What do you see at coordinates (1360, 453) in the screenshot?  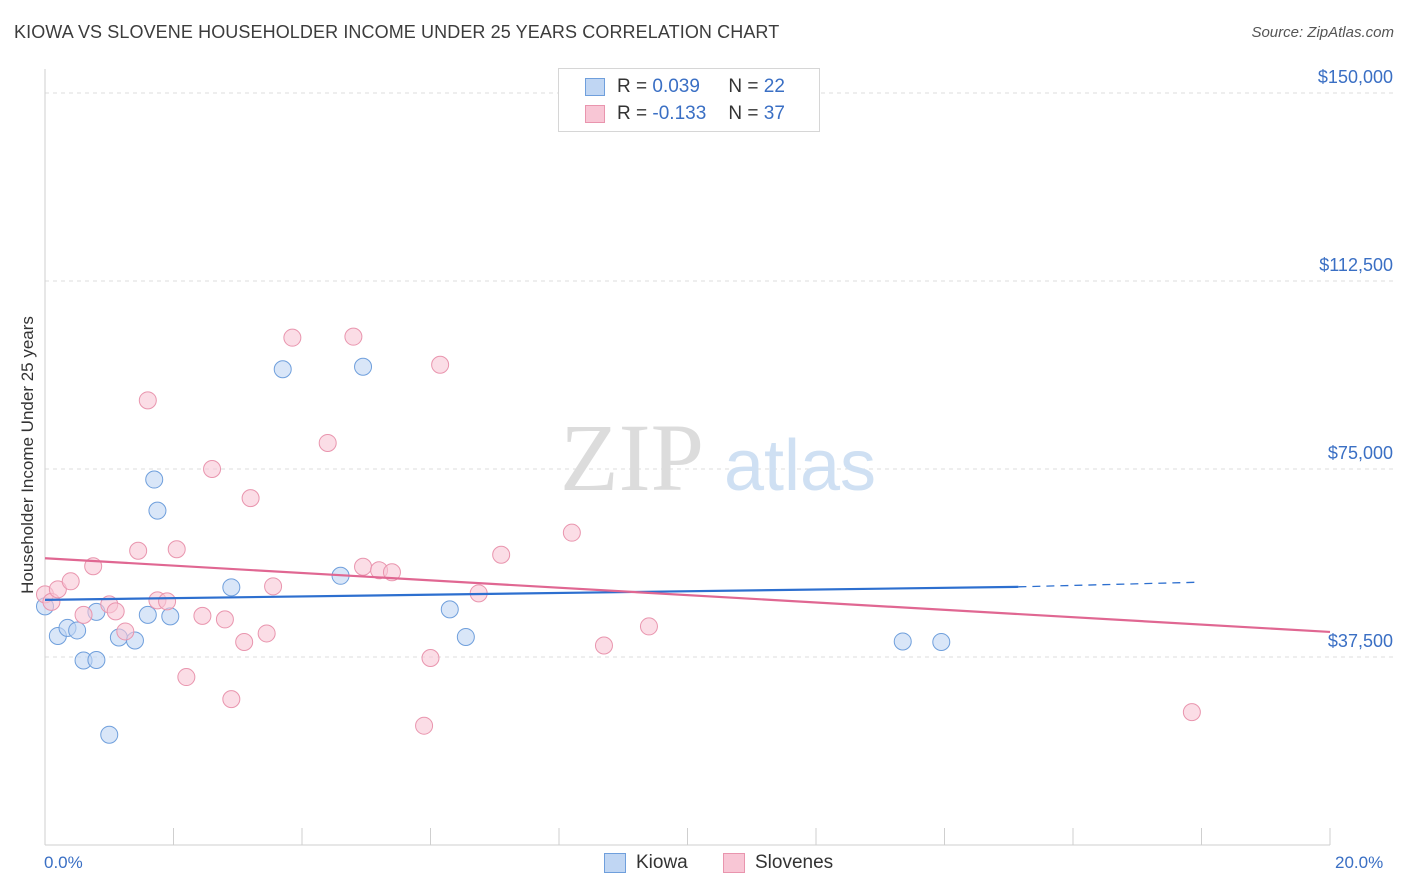 I see `y-tick-label: $75,000` at bounding box center [1360, 453].